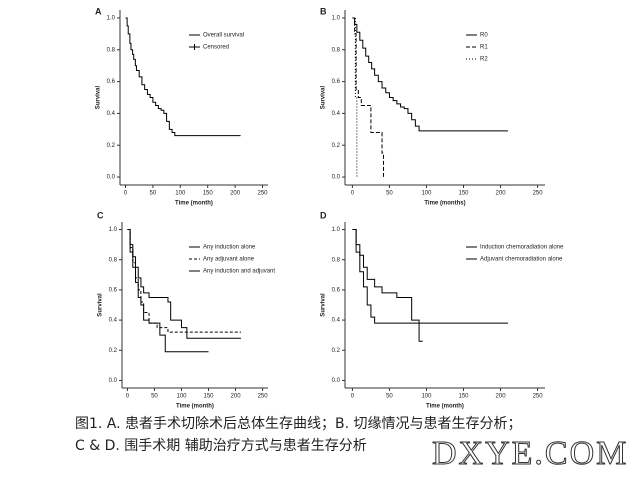  Describe the element at coordinates (484, 48) in the screenshot. I see `legend-label: R1` at that location.